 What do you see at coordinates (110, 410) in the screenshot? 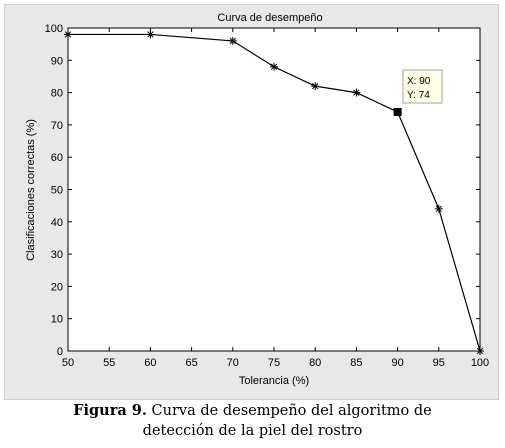
I see `caption-label: Figura 9.` at bounding box center [110, 410].